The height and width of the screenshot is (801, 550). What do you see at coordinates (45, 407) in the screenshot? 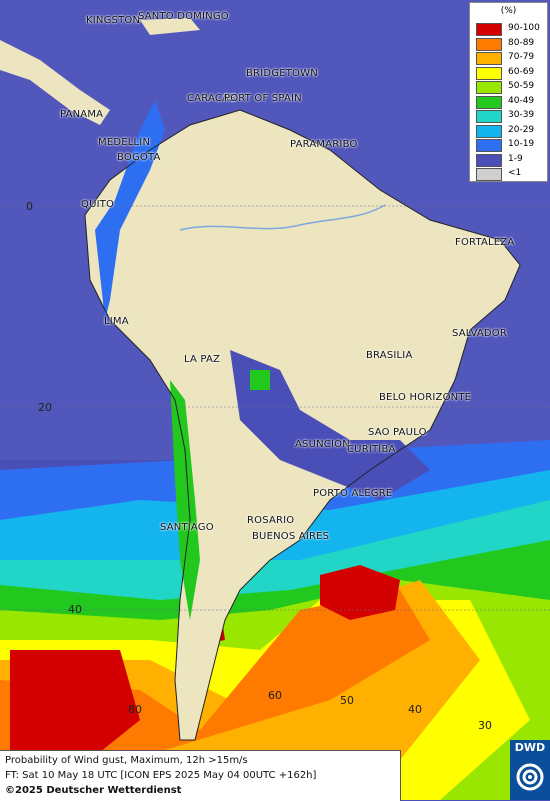
I see `grid-label: 20` at bounding box center [45, 407].